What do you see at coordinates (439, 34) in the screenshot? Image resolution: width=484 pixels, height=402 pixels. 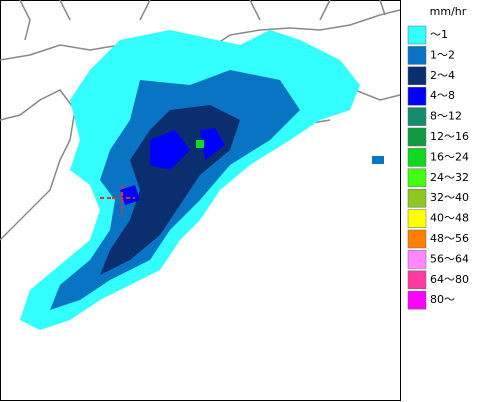 I see `legend-label: ～1` at bounding box center [439, 34].